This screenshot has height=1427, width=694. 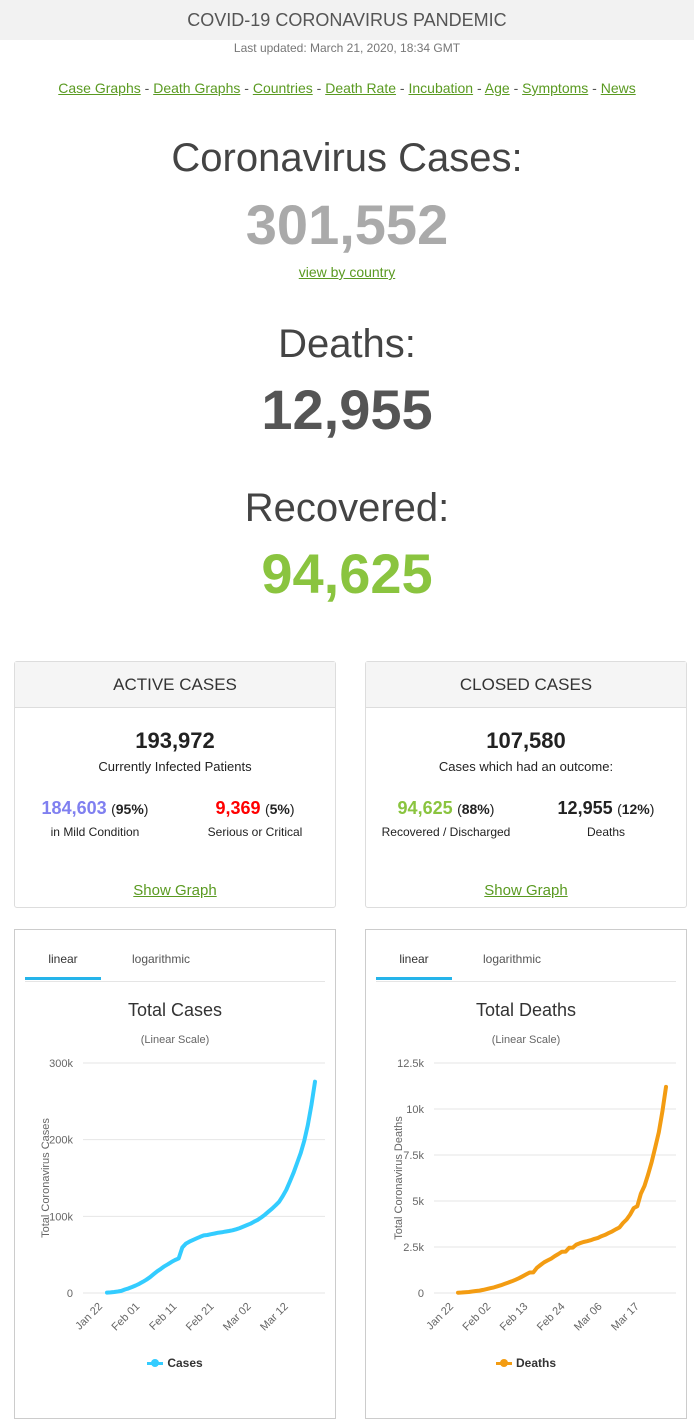 I want to click on last-updated: Last updated: March 21, 2020, 18:34 GMT, so click(x=347, y=48).